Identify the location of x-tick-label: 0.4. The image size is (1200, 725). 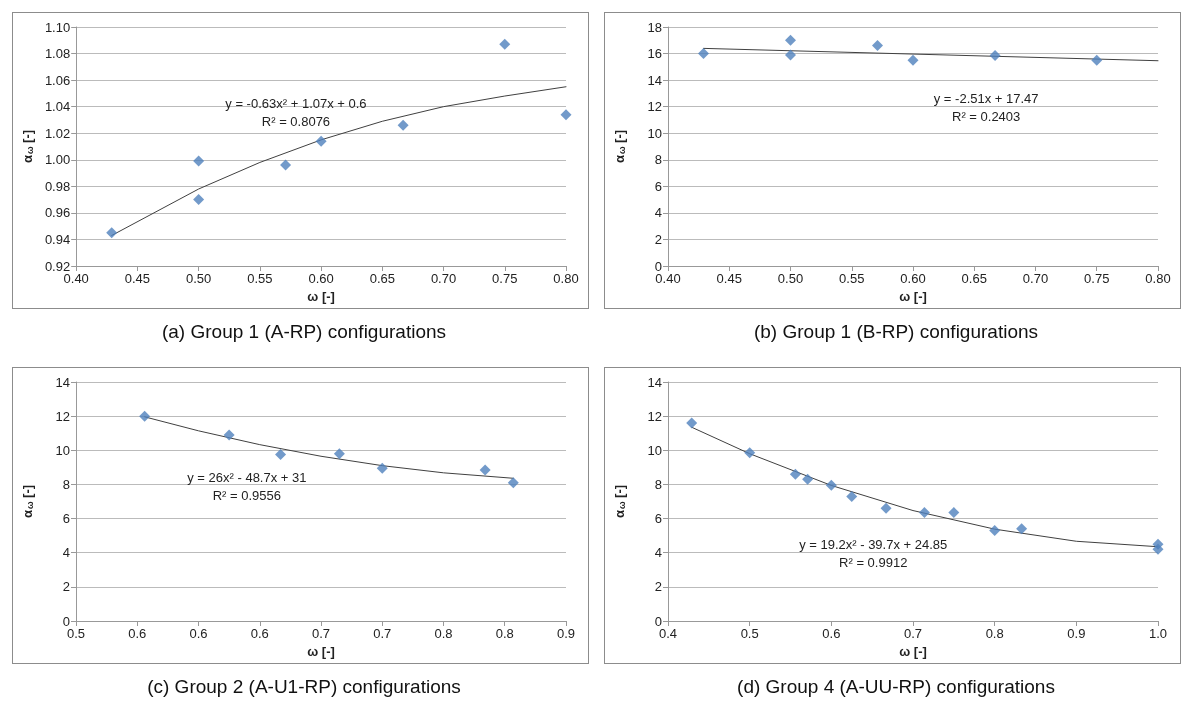
(668, 633).